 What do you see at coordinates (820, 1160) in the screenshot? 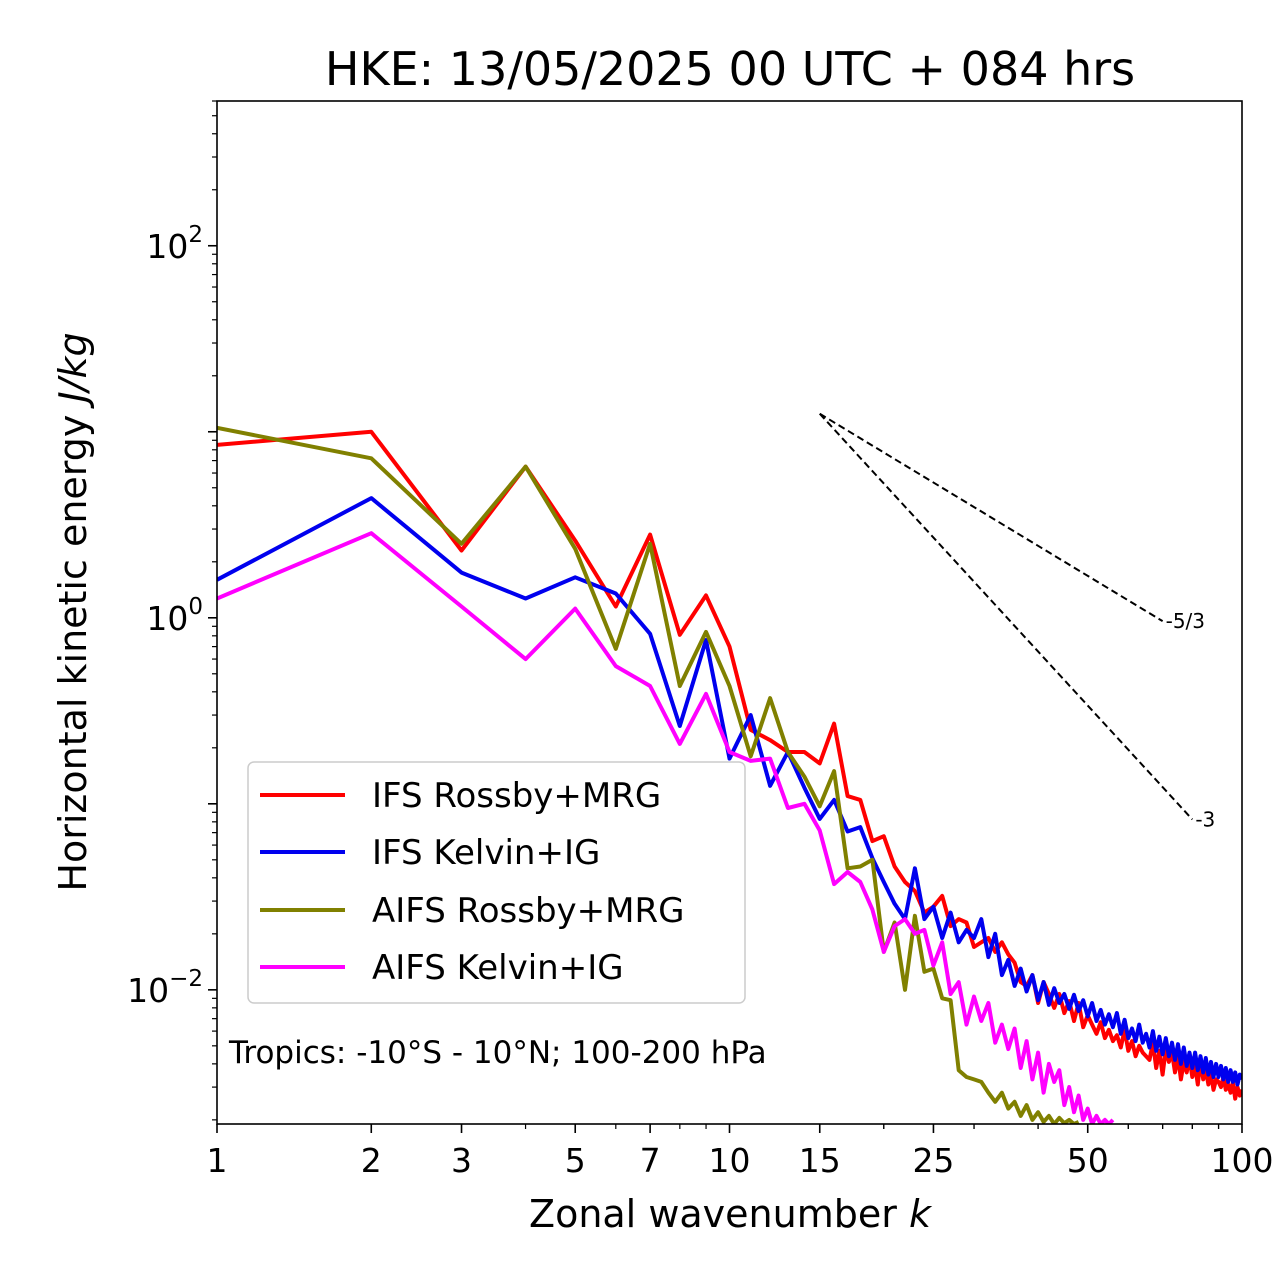
I see `x-tick-label: 15` at bounding box center [820, 1160].